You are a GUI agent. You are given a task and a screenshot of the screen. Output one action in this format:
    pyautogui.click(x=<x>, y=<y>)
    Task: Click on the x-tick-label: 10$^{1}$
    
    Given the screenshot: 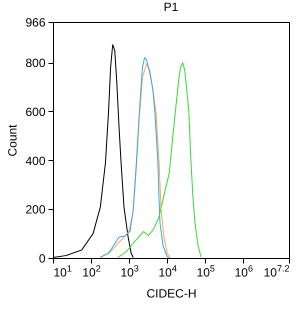 What is the action you would take?
    pyautogui.click(x=63, y=272)
    